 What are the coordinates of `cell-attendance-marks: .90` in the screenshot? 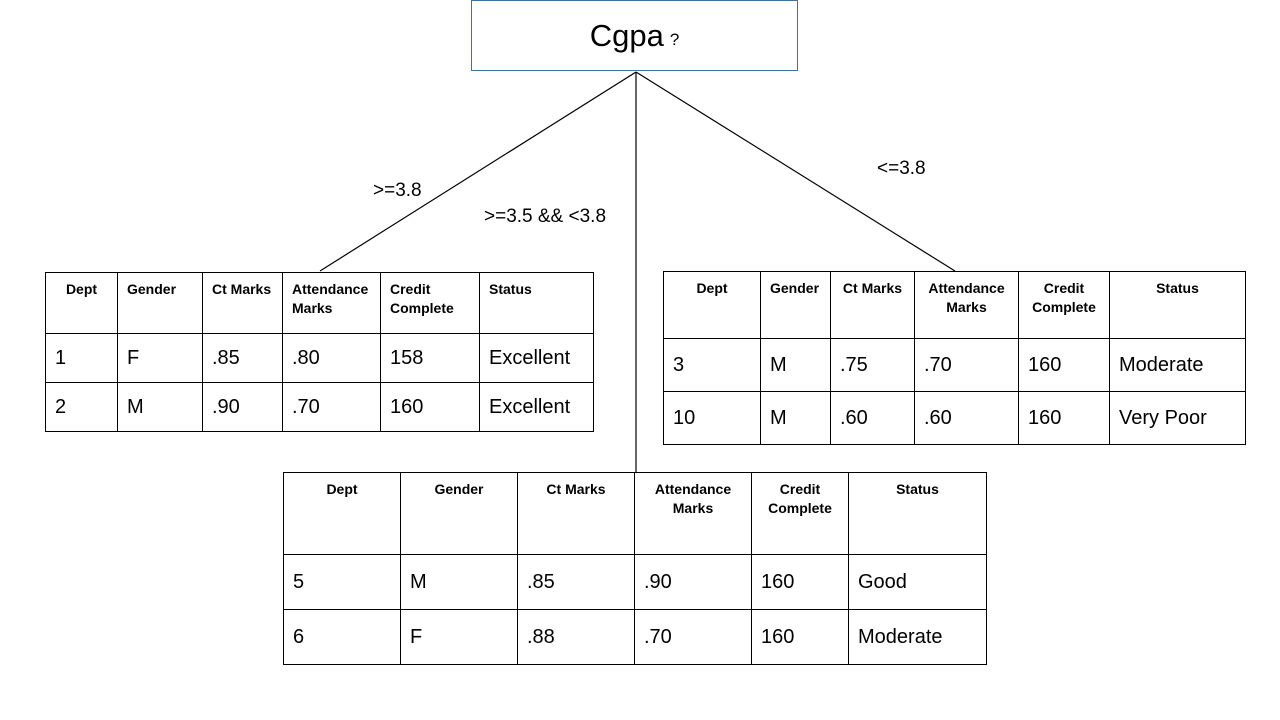 It's located at (693, 582).